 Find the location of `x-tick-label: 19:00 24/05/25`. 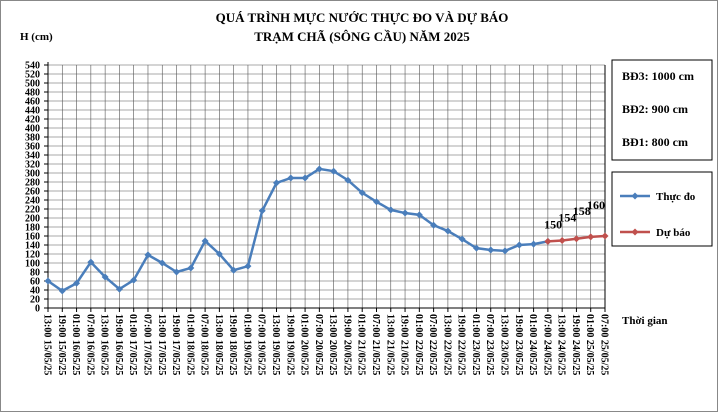

x-tick-label: 19:00 24/05/25 is located at coordinates (575, 344).